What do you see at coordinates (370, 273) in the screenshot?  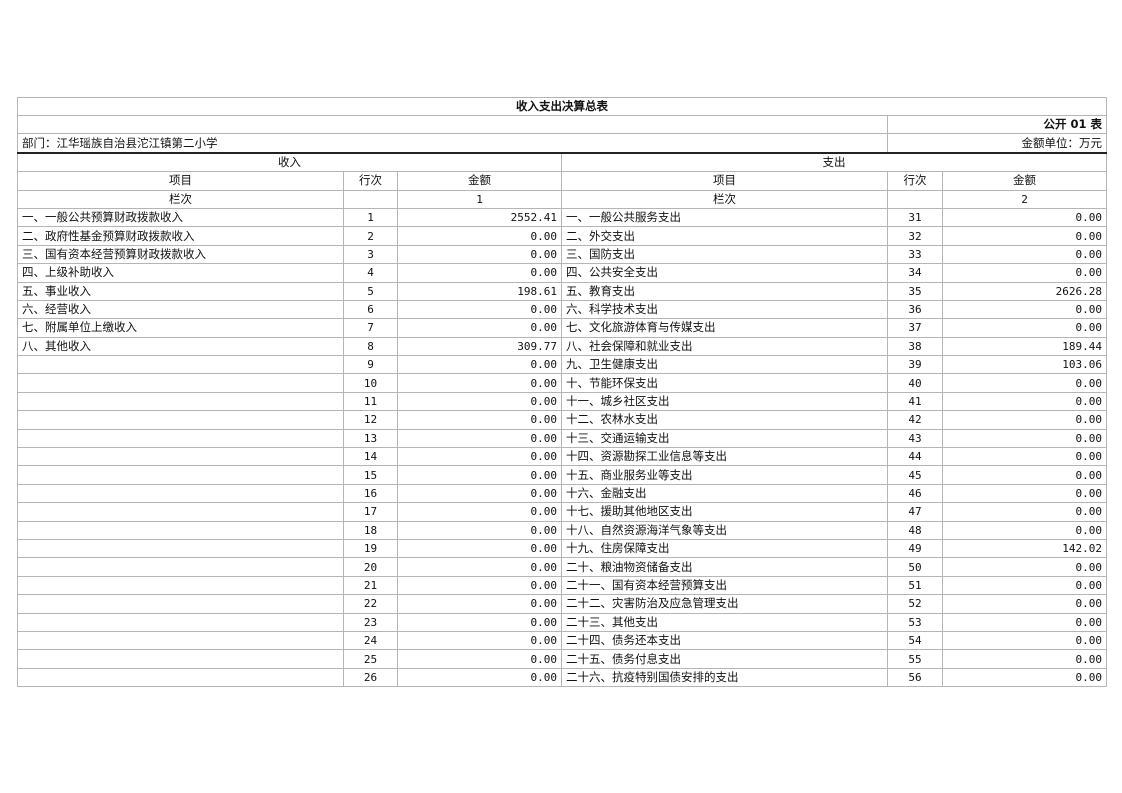 I see `income-line-cell: 4` at bounding box center [370, 273].